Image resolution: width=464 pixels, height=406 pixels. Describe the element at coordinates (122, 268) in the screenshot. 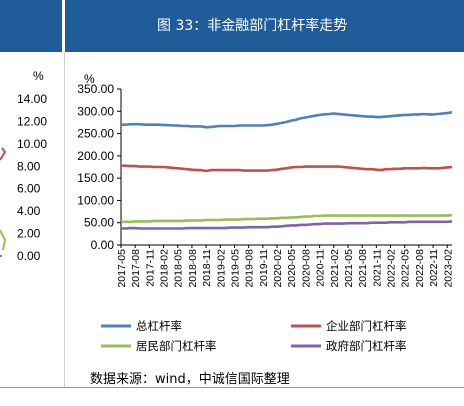

I see `x-tick-label: 2017-05` at that location.